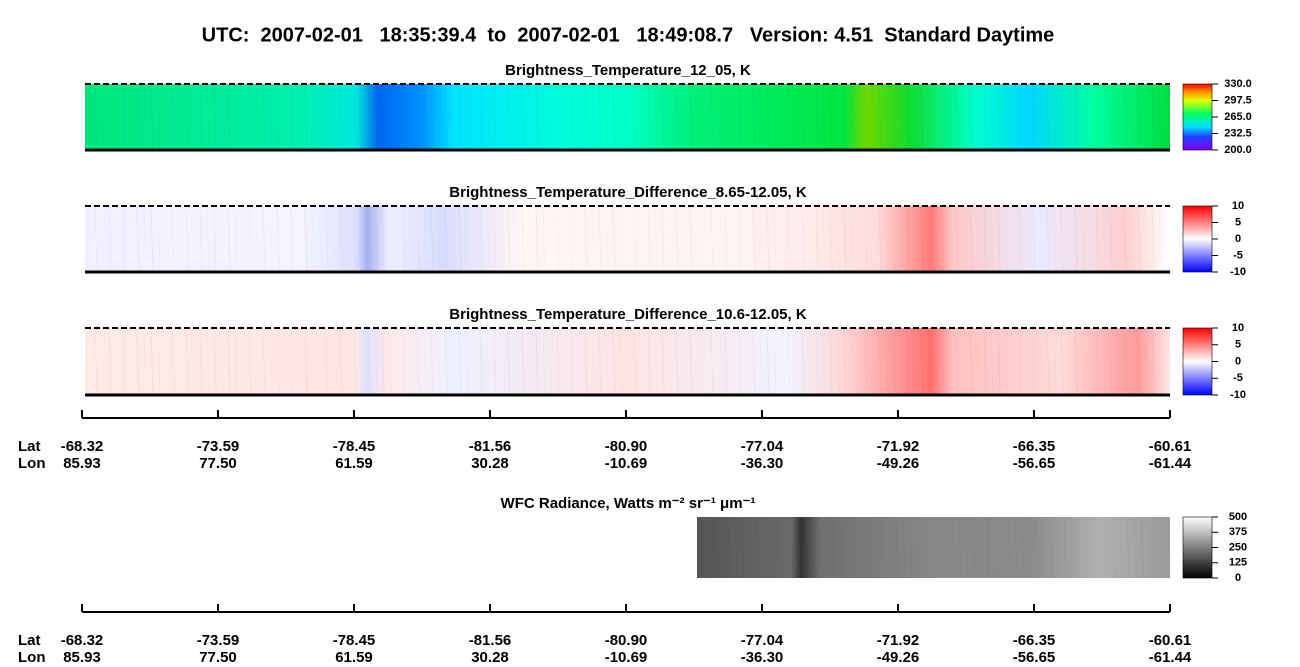  Describe the element at coordinates (1238, 255) in the screenshot. I see `colorbar-tick-label: -5` at that location.